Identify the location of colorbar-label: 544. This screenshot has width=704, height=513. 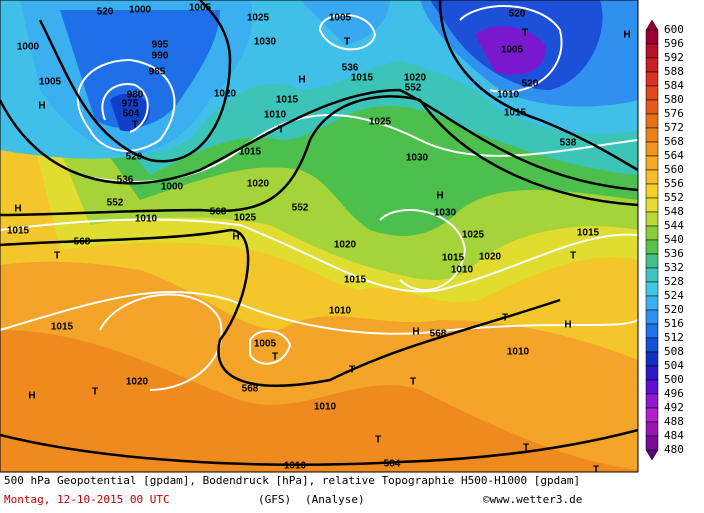
(674, 225).